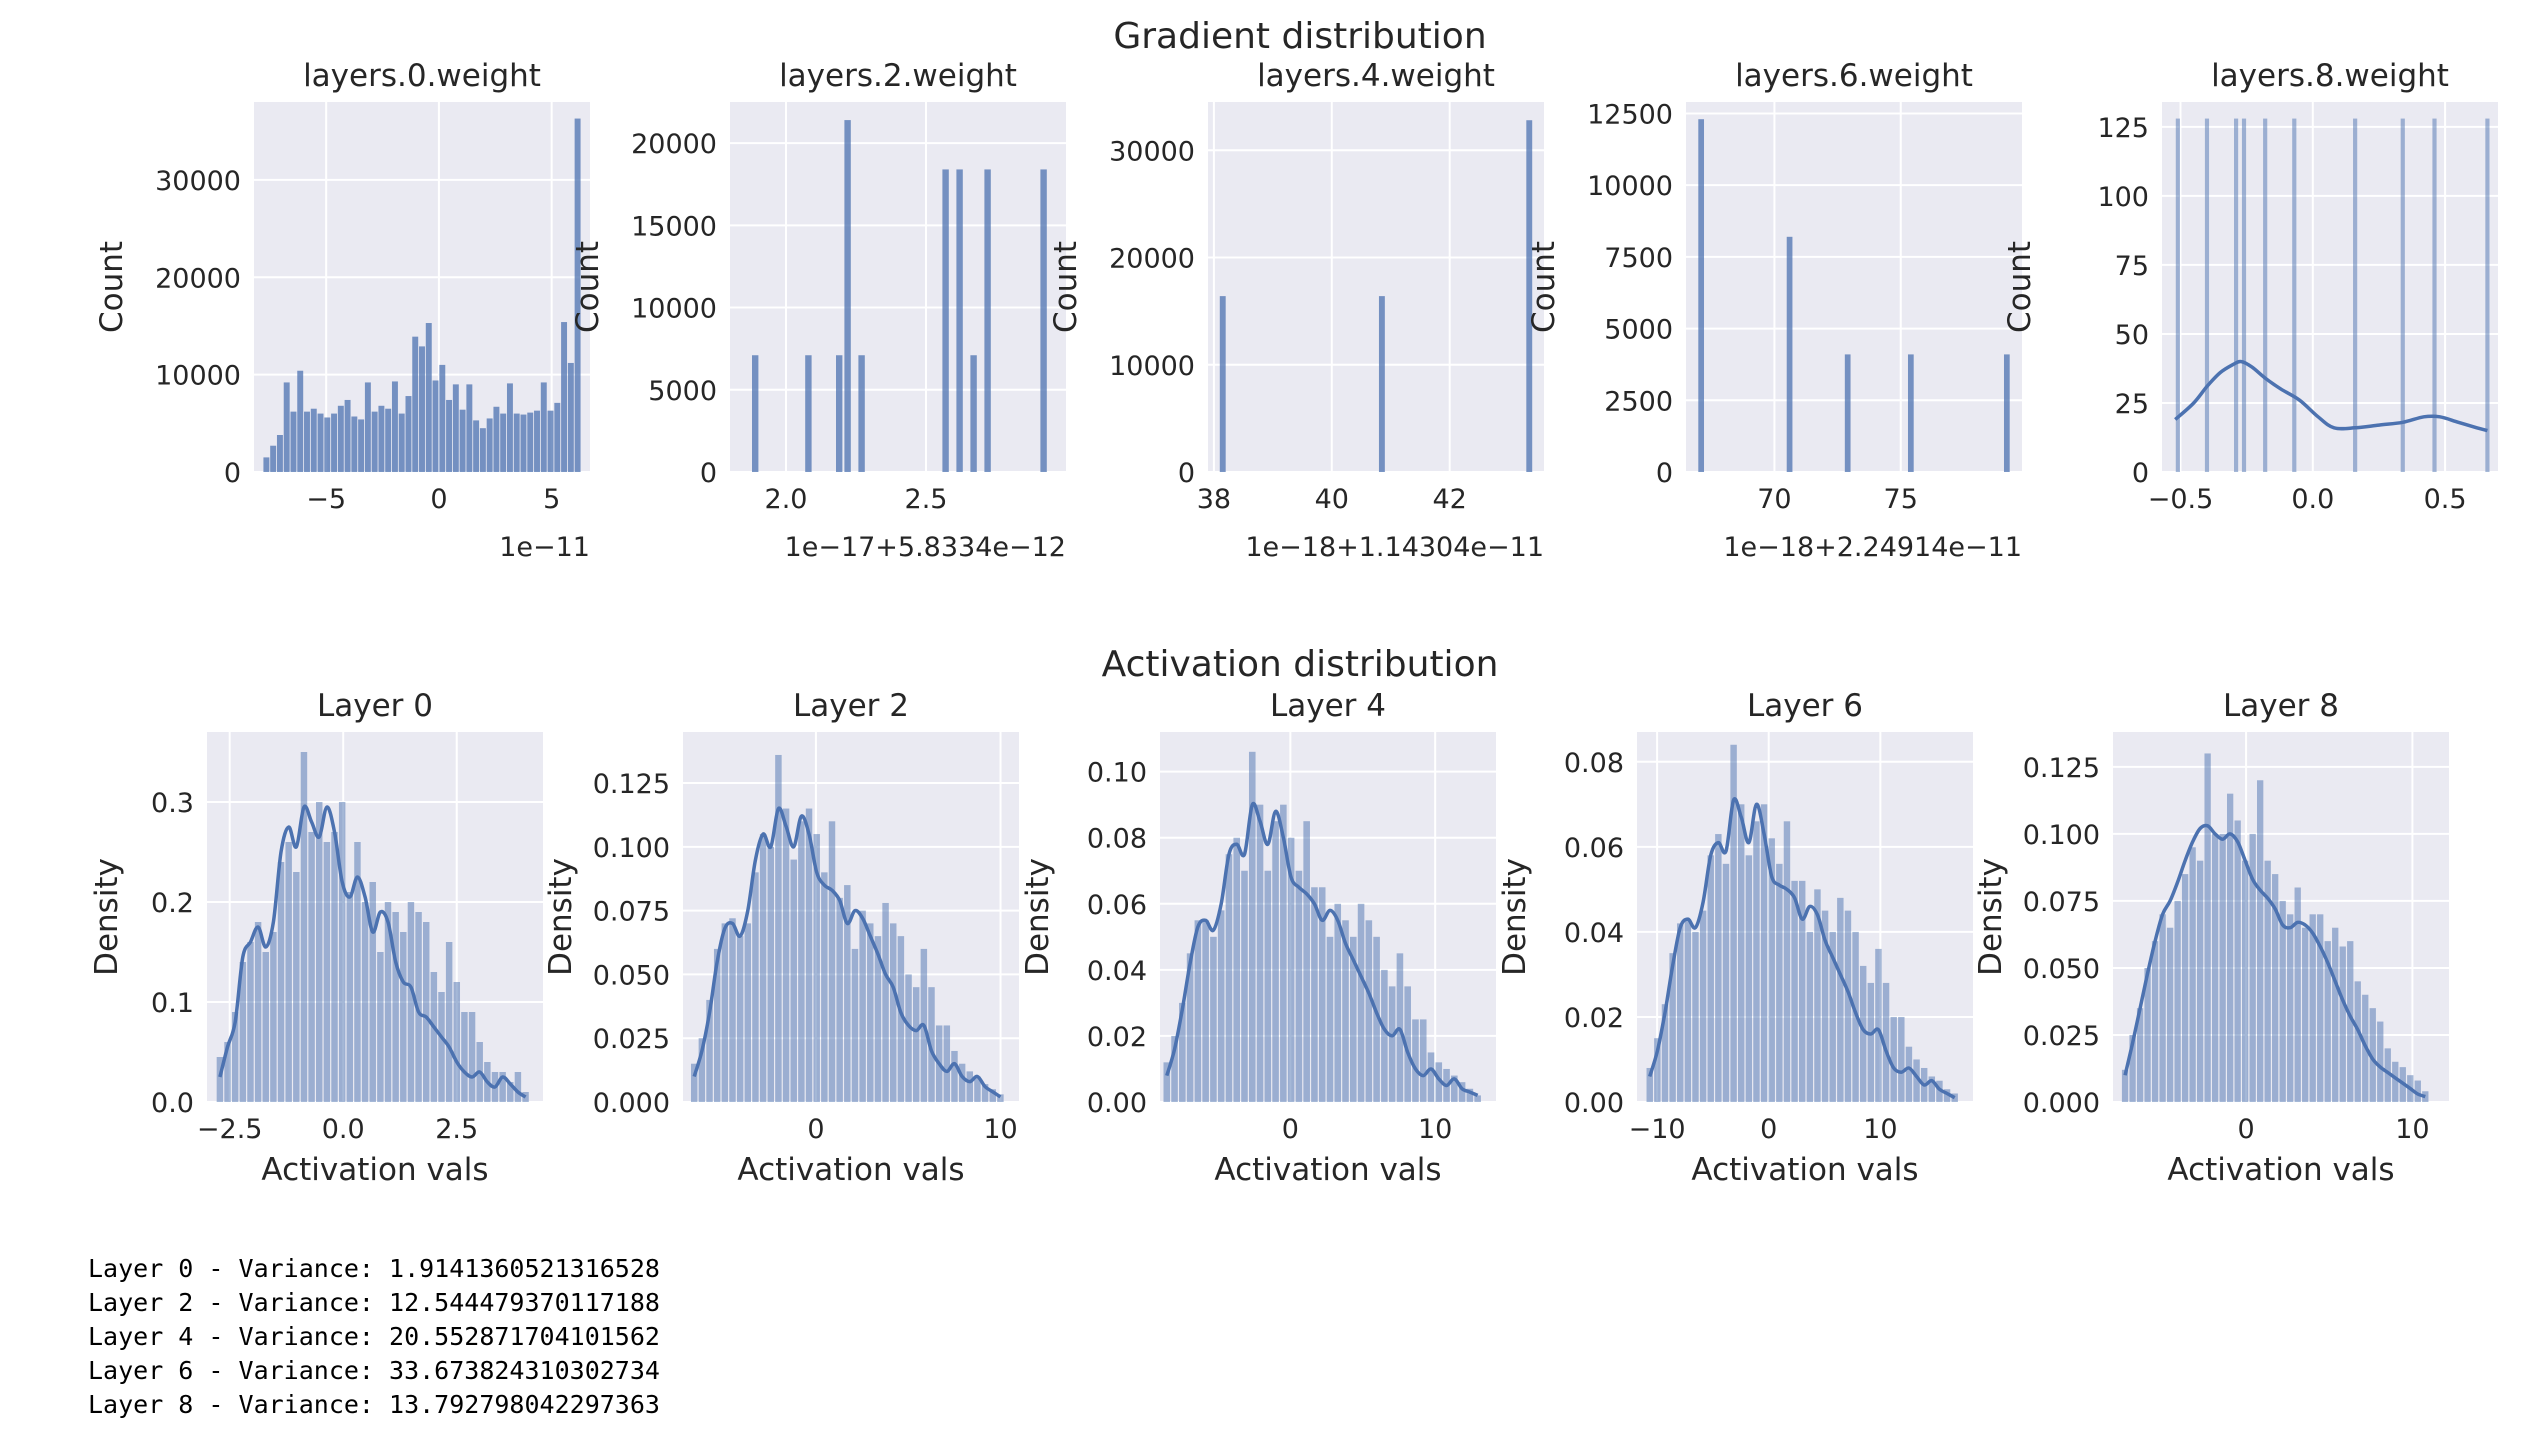 This screenshot has width=2536, height=1444. Describe the element at coordinates (2132, 335) in the screenshot. I see `y-tick-label: 50` at that location.